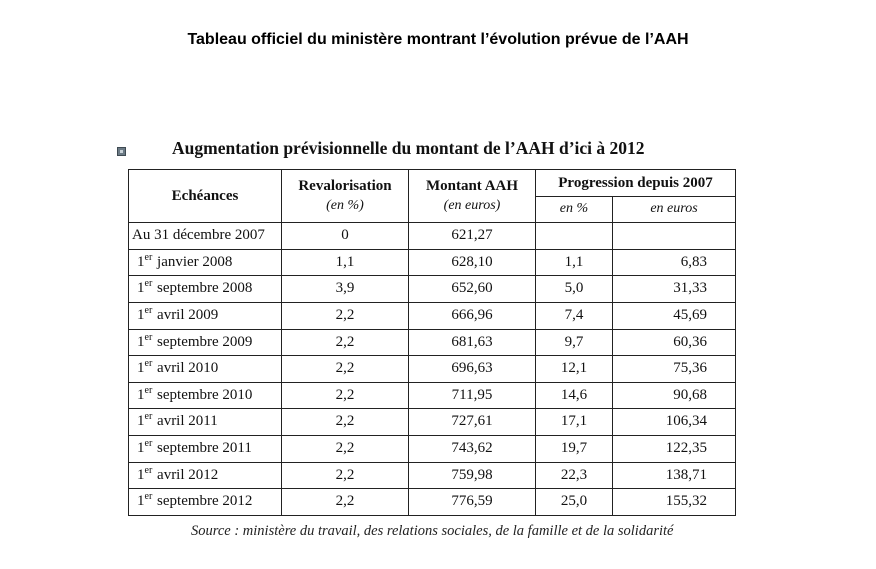 The image size is (876, 569). I want to click on table-row: 1er avril 2009 2,2 666,96 7,4 45,69, so click(432, 315).